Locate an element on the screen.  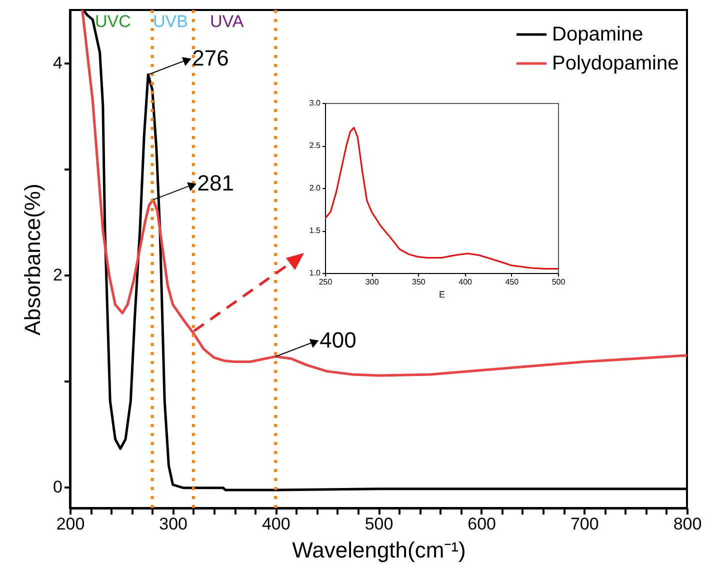
annotation: 400 is located at coordinates (338, 339).